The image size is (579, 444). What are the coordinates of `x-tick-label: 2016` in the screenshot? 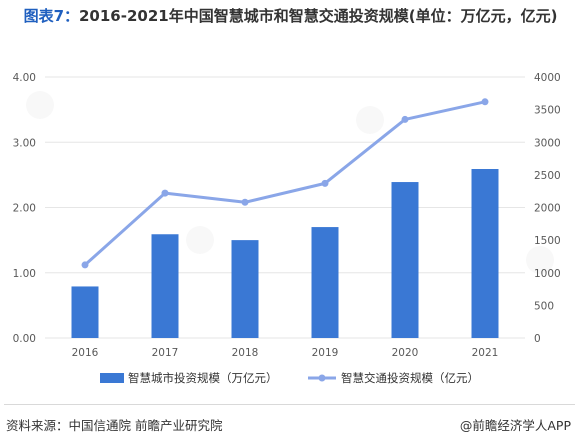 It's located at (85, 353).